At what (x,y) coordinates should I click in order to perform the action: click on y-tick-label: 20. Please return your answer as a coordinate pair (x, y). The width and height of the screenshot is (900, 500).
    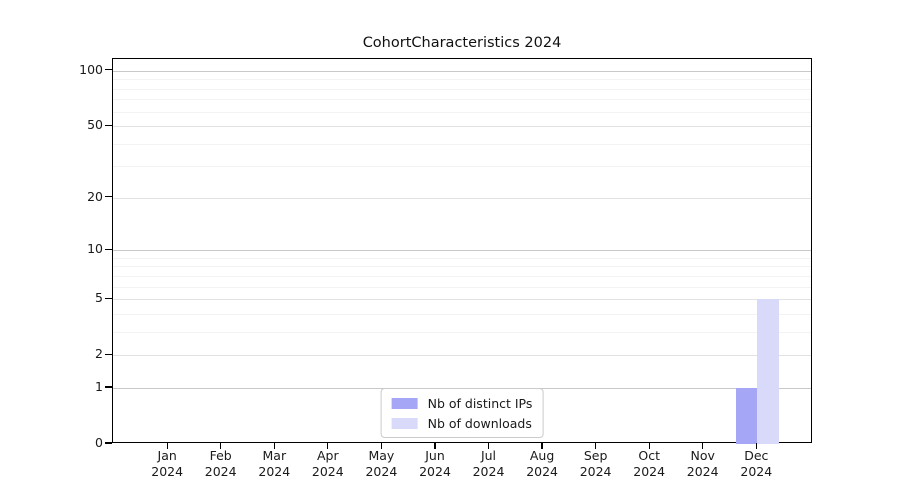
    Looking at the image, I should click on (95, 196).